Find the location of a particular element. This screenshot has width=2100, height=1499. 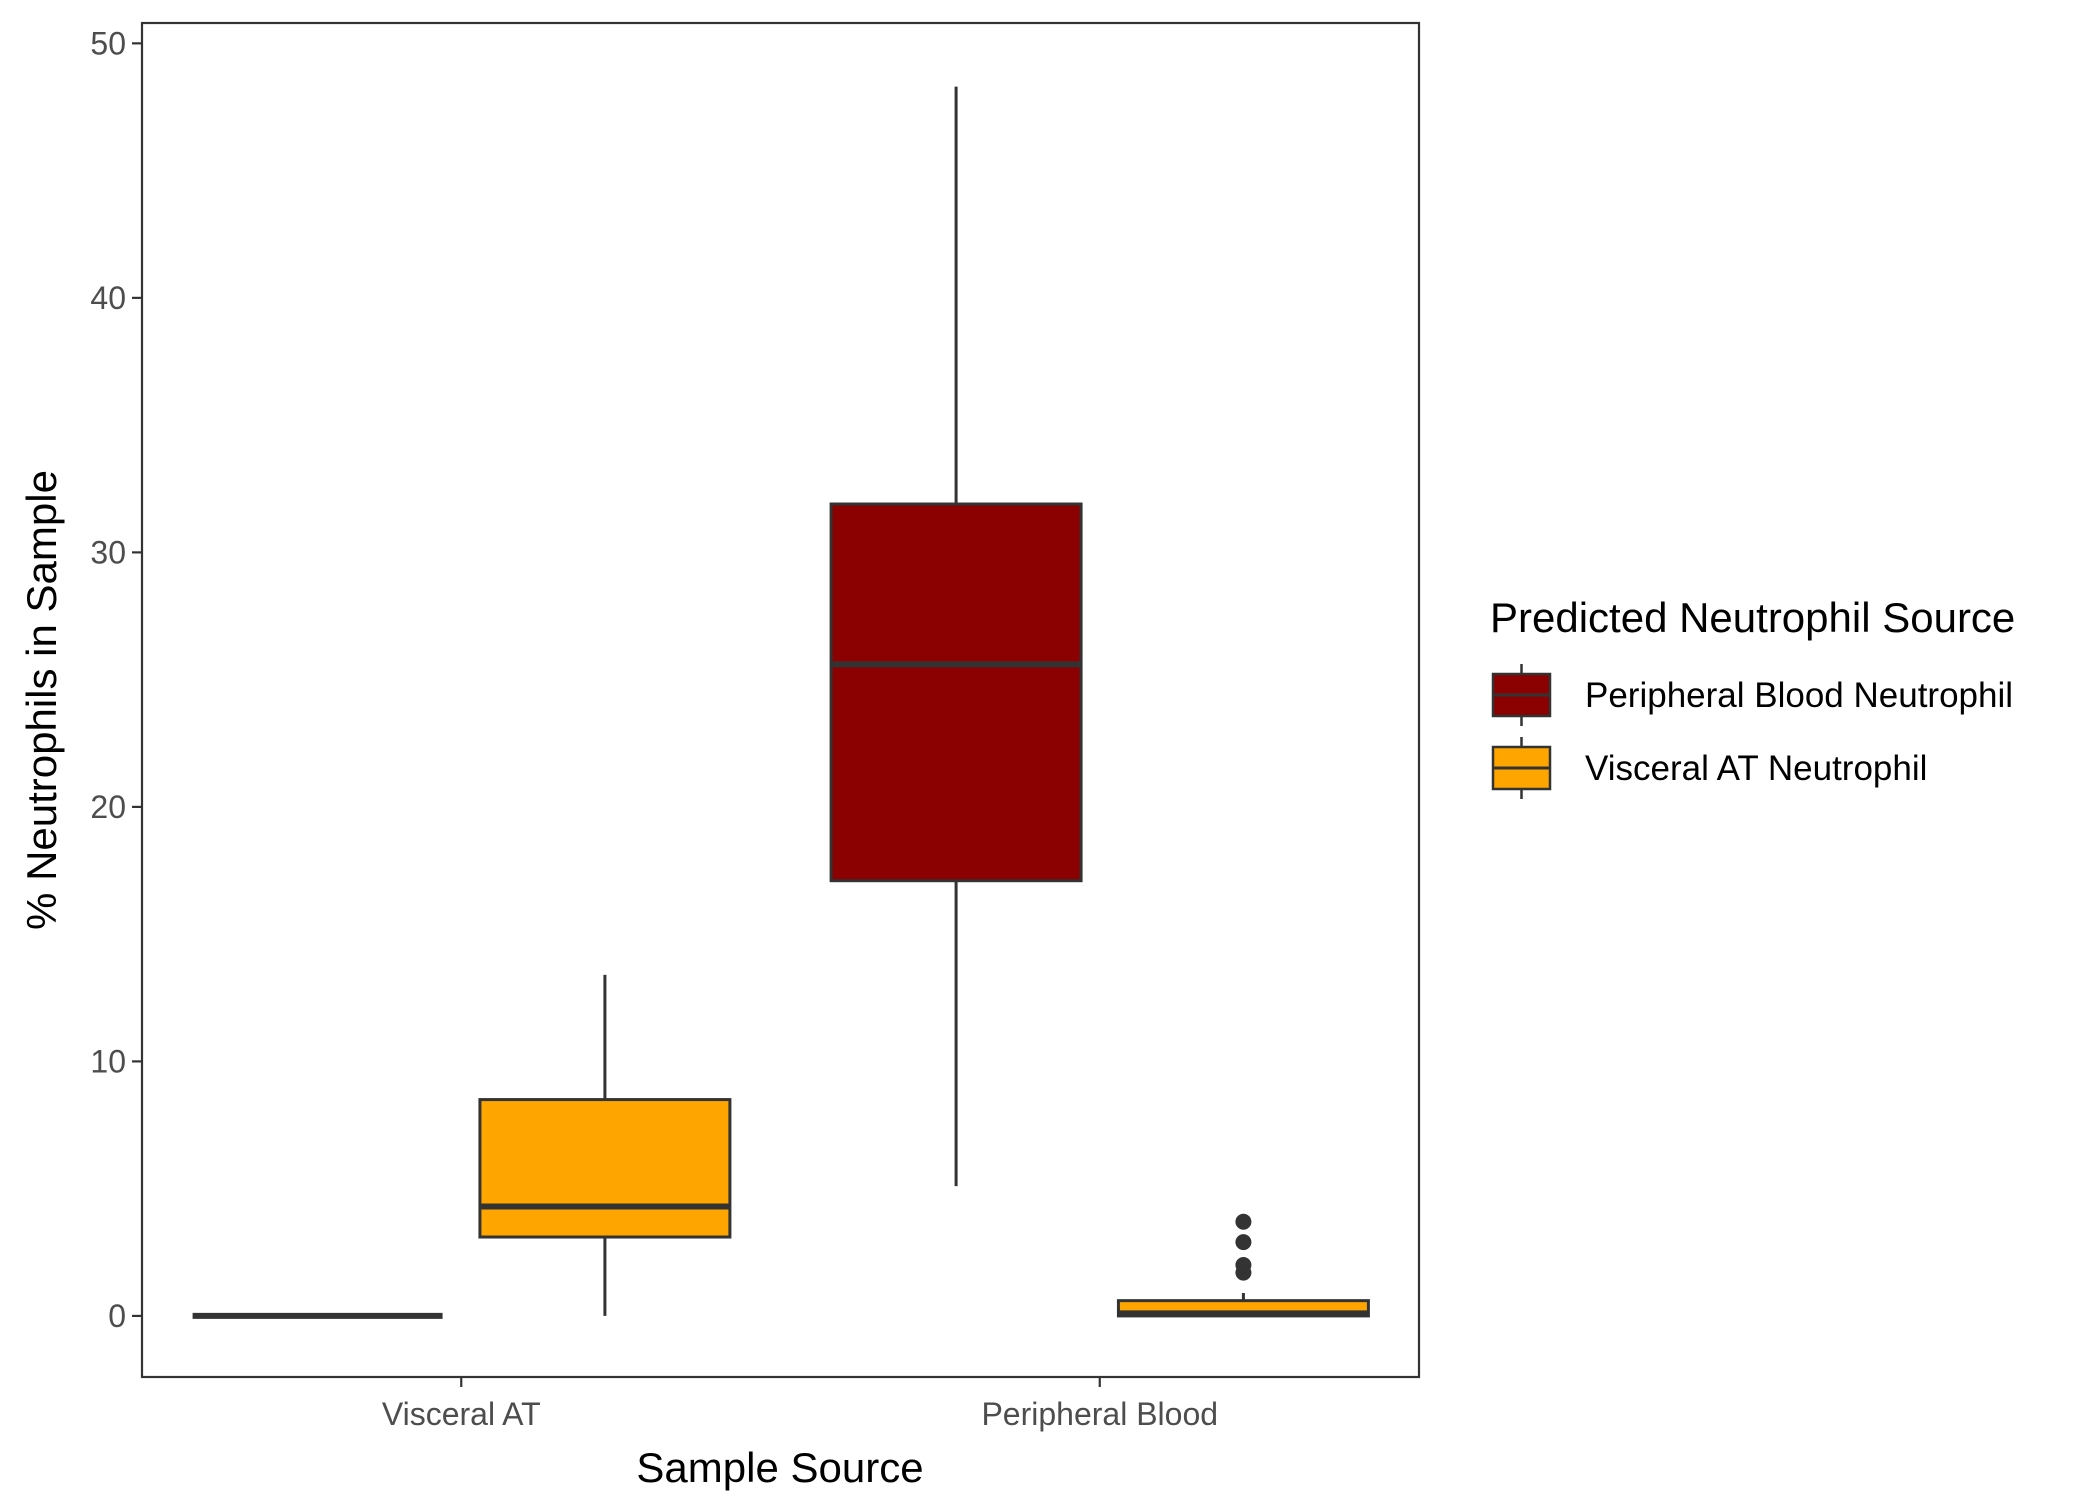

x-axis-title: Sample Source is located at coordinates (779, 1467).